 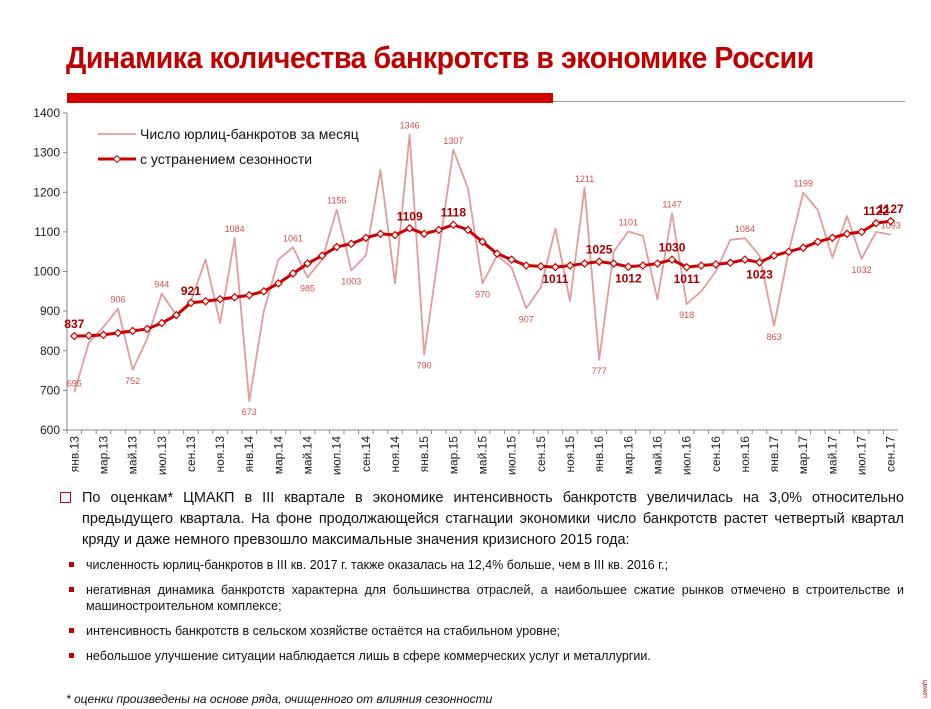 I want to click on legend-label: Число юрлиц-банкротов за месяц, so click(x=249, y=134).